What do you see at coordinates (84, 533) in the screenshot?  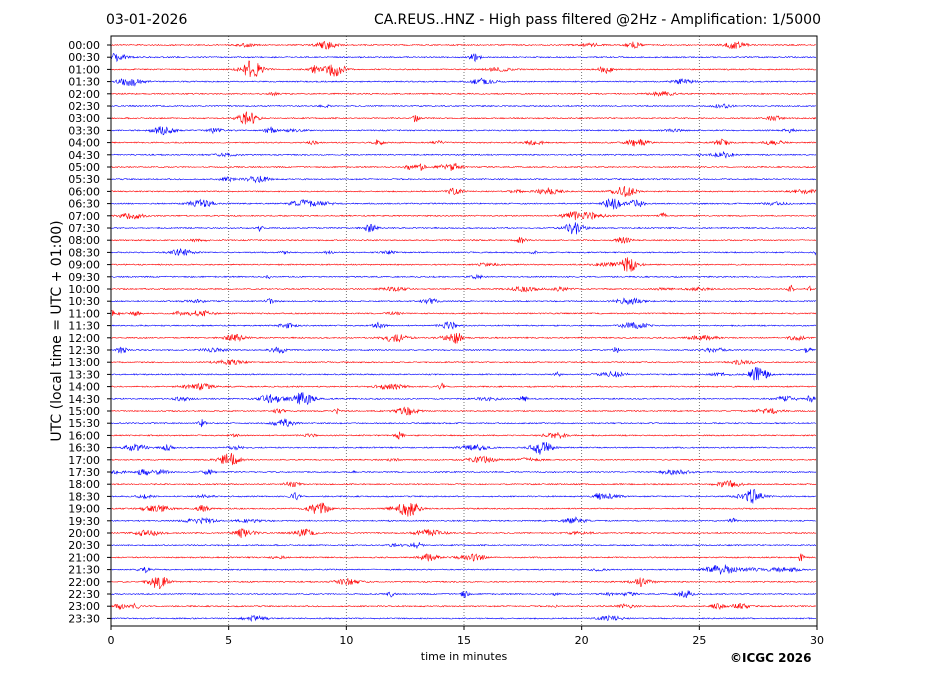 I see `row-time-label: 20:00` at bounding box center [84, 533].